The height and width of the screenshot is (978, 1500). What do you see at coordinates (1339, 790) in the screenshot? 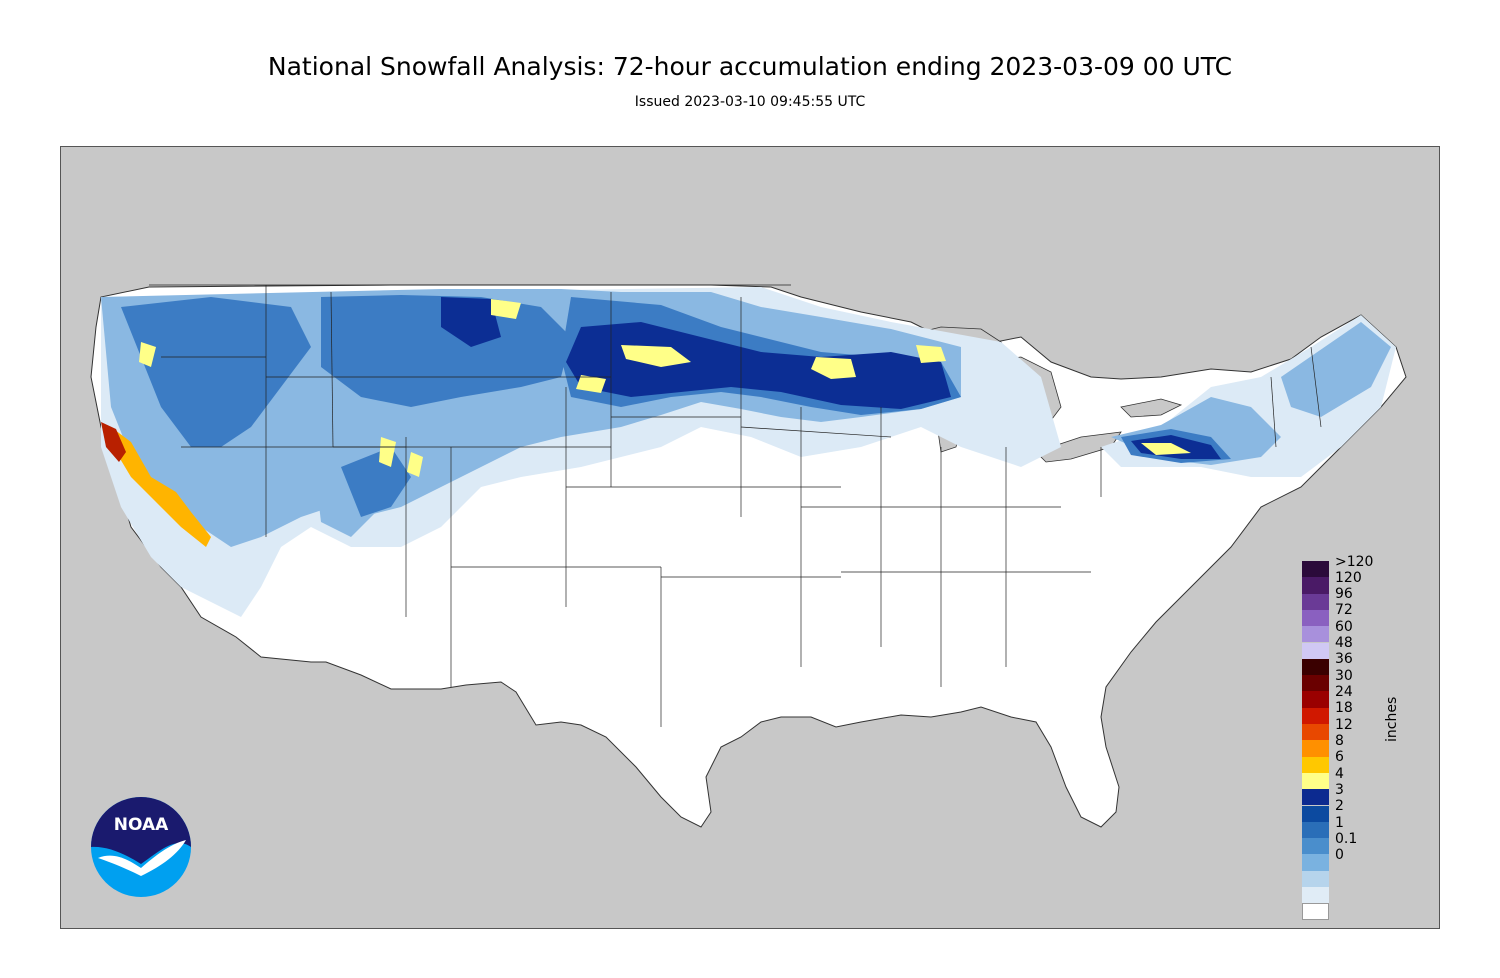
I see `legend-label: 3` at bounding box center [1339, 790].